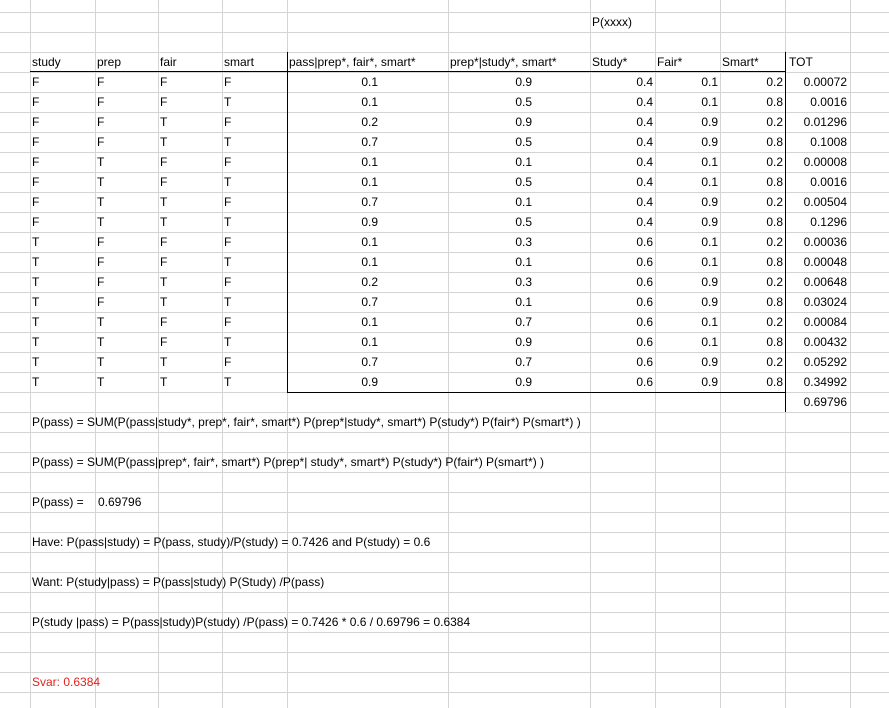 The height and width of the screenshot is (708, 889). I want to click on header-prep: prep, so click(109, 62).